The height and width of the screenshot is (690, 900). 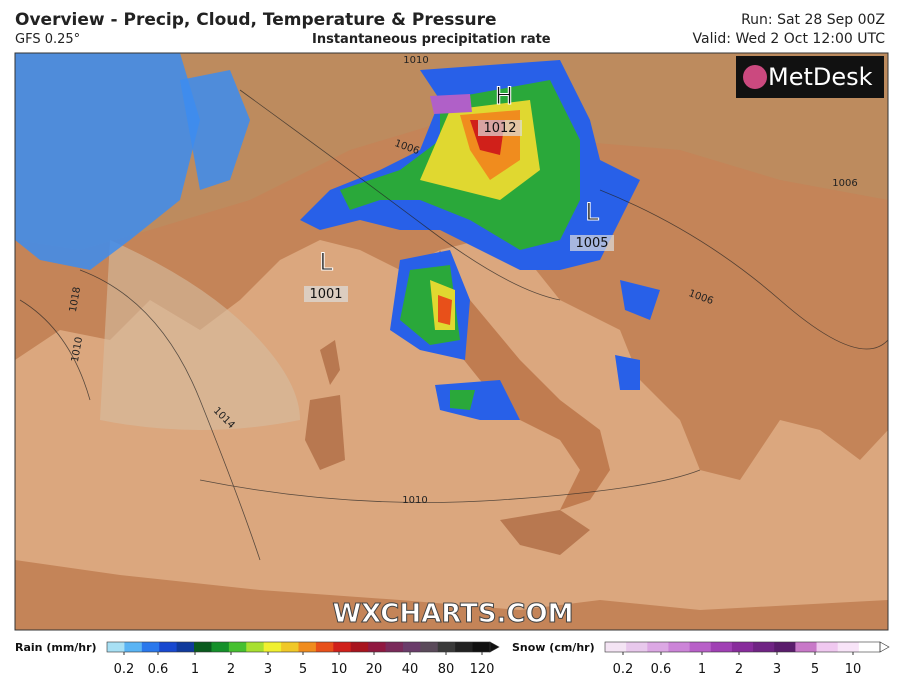 What do you see at coordinates (48, 39) in the screenshot?
I see `model: GFS 0.25°` at bounding box center [48, 39].